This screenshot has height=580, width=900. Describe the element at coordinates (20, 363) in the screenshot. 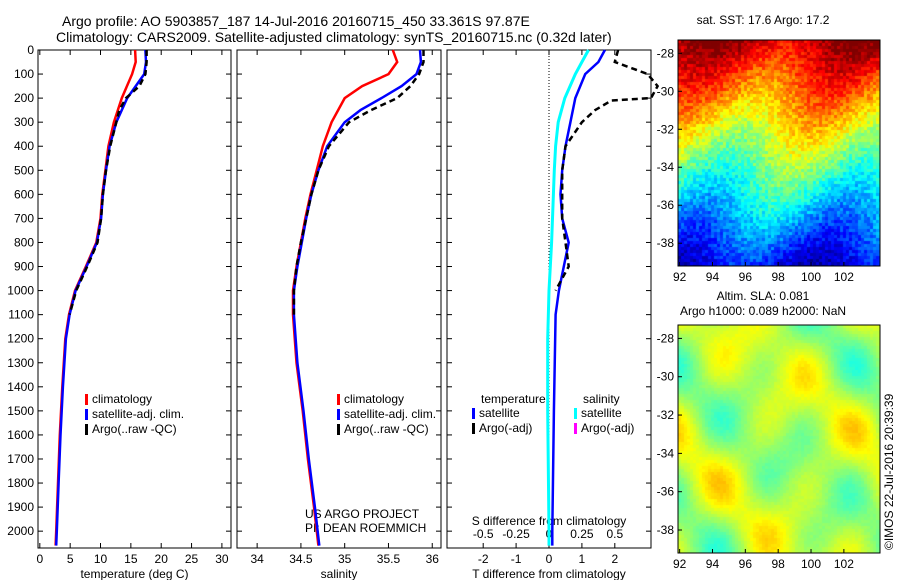

I see `y-tick-label: 1300` at that location.